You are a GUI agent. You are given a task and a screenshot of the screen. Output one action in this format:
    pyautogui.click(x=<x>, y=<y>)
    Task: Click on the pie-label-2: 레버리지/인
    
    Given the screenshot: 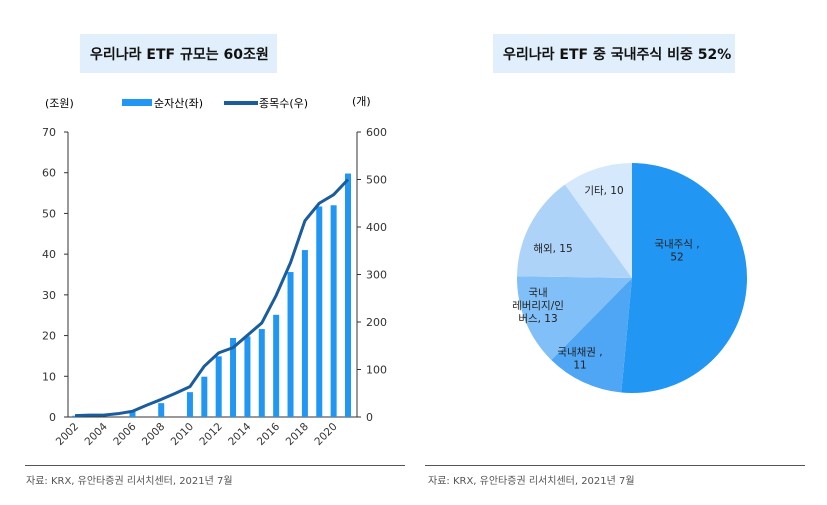 What is the action you would take?
    pyautogui.click(x=538, y=306)
    